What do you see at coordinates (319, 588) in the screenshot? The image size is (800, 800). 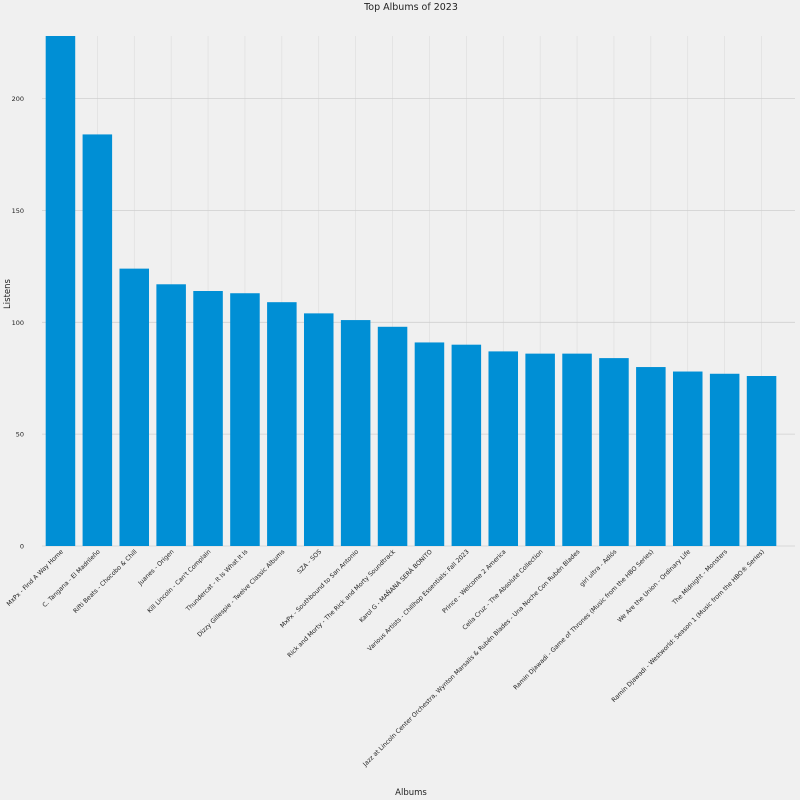 I see `x-tick-label: MxPx - Southbound to San Antonio` at bounding box center [319, 588].